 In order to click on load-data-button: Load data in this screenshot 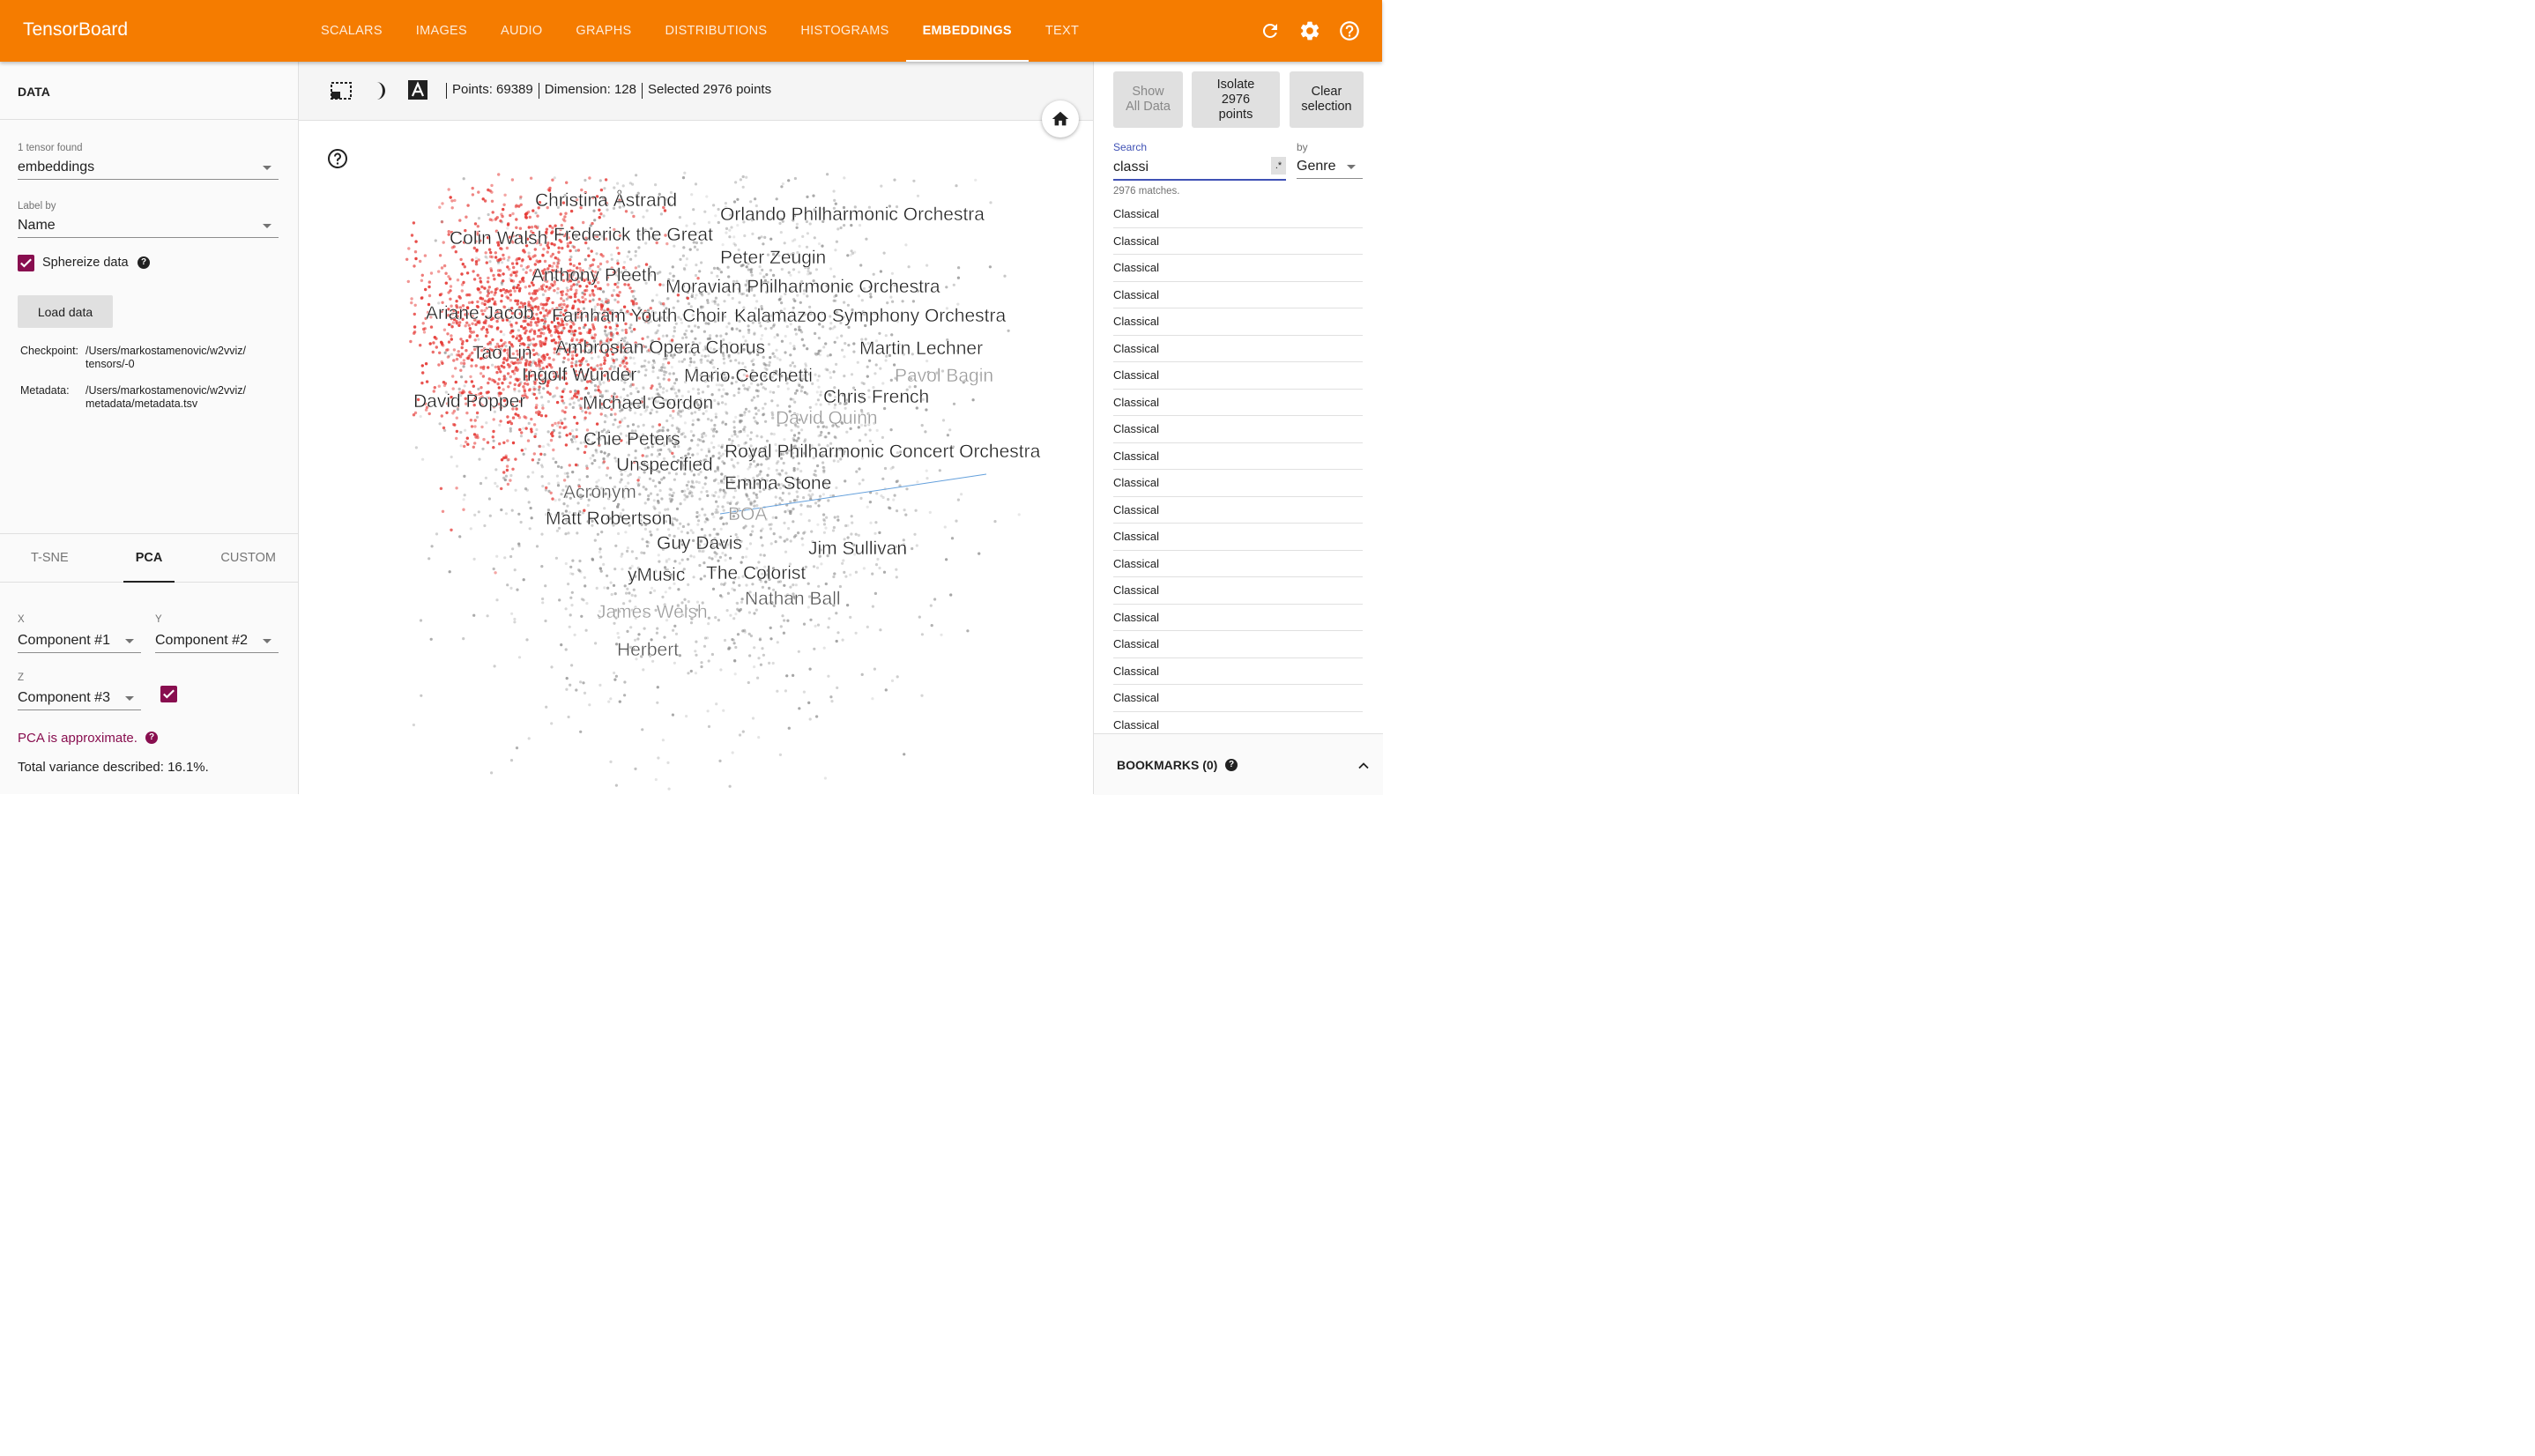, I will do `click(65, 311)`.